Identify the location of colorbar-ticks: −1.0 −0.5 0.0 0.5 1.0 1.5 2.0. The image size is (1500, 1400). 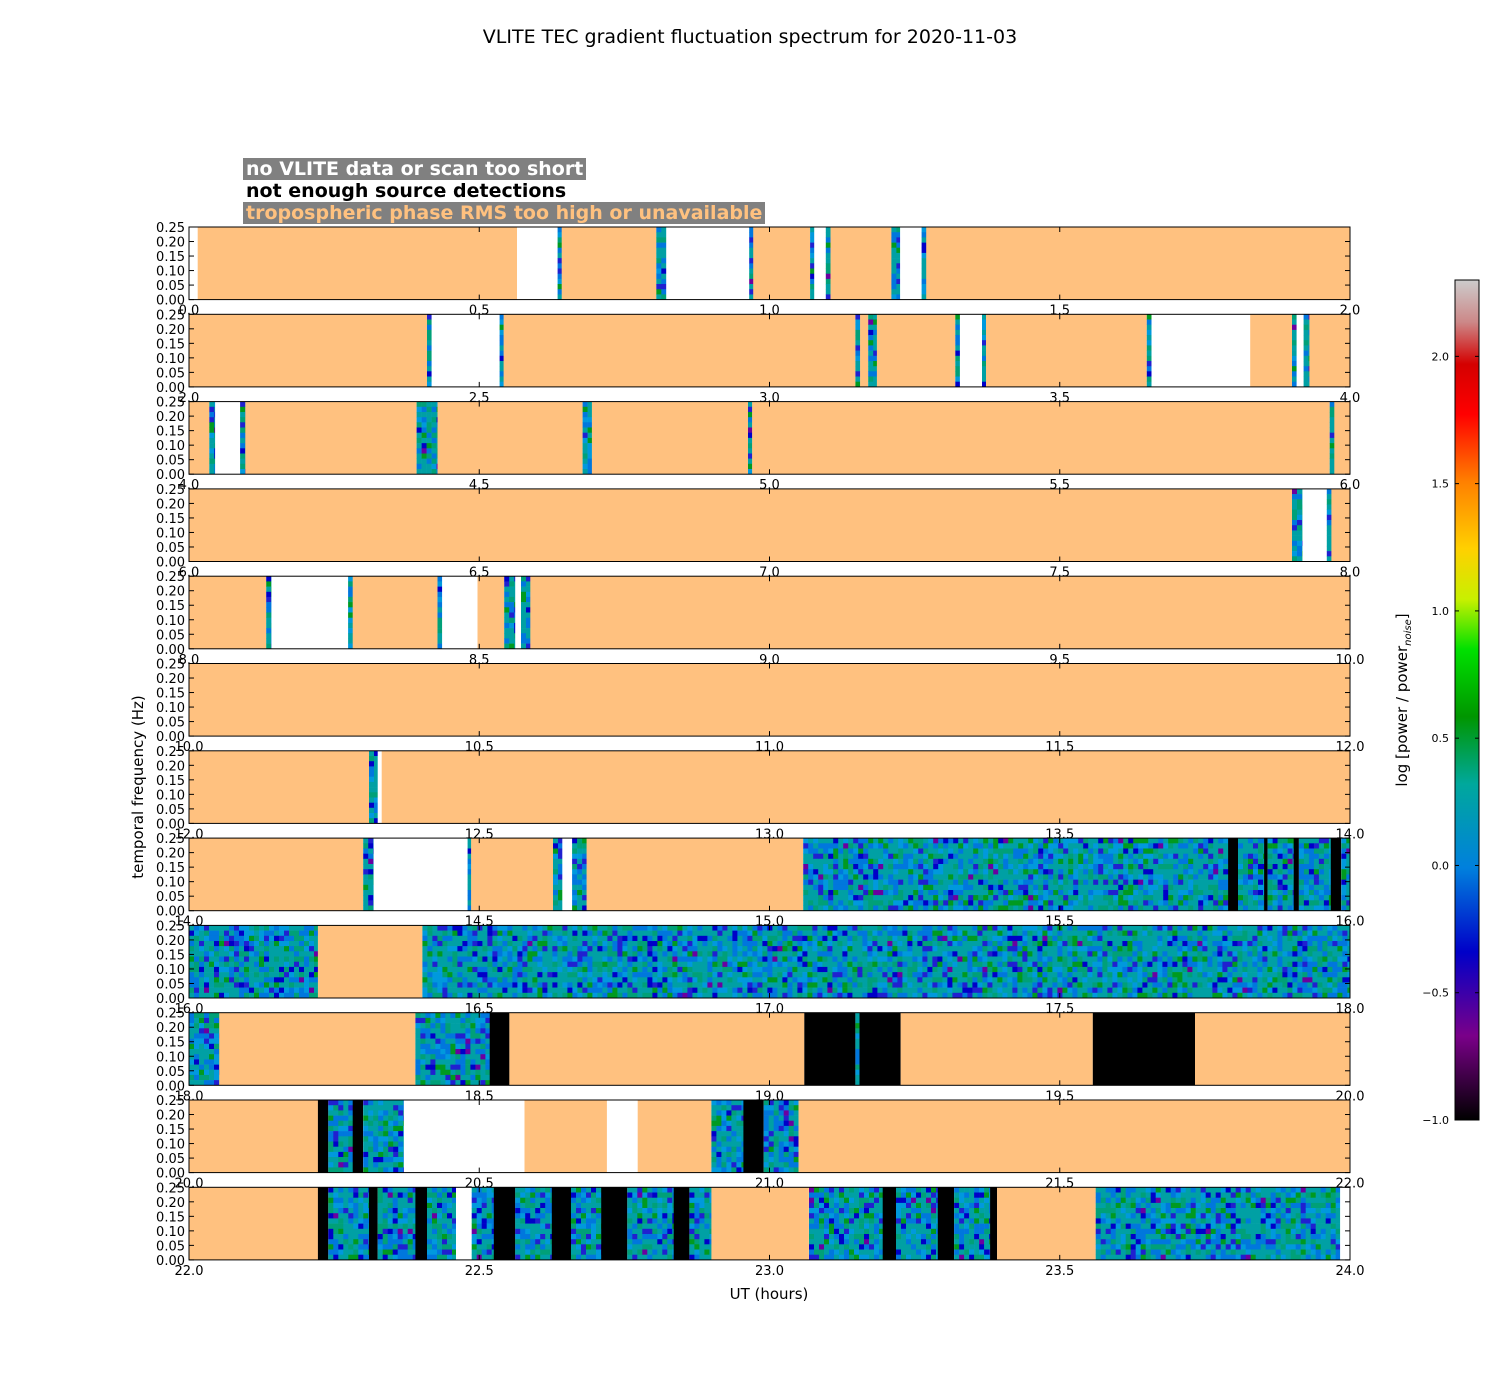
(1450, 738).